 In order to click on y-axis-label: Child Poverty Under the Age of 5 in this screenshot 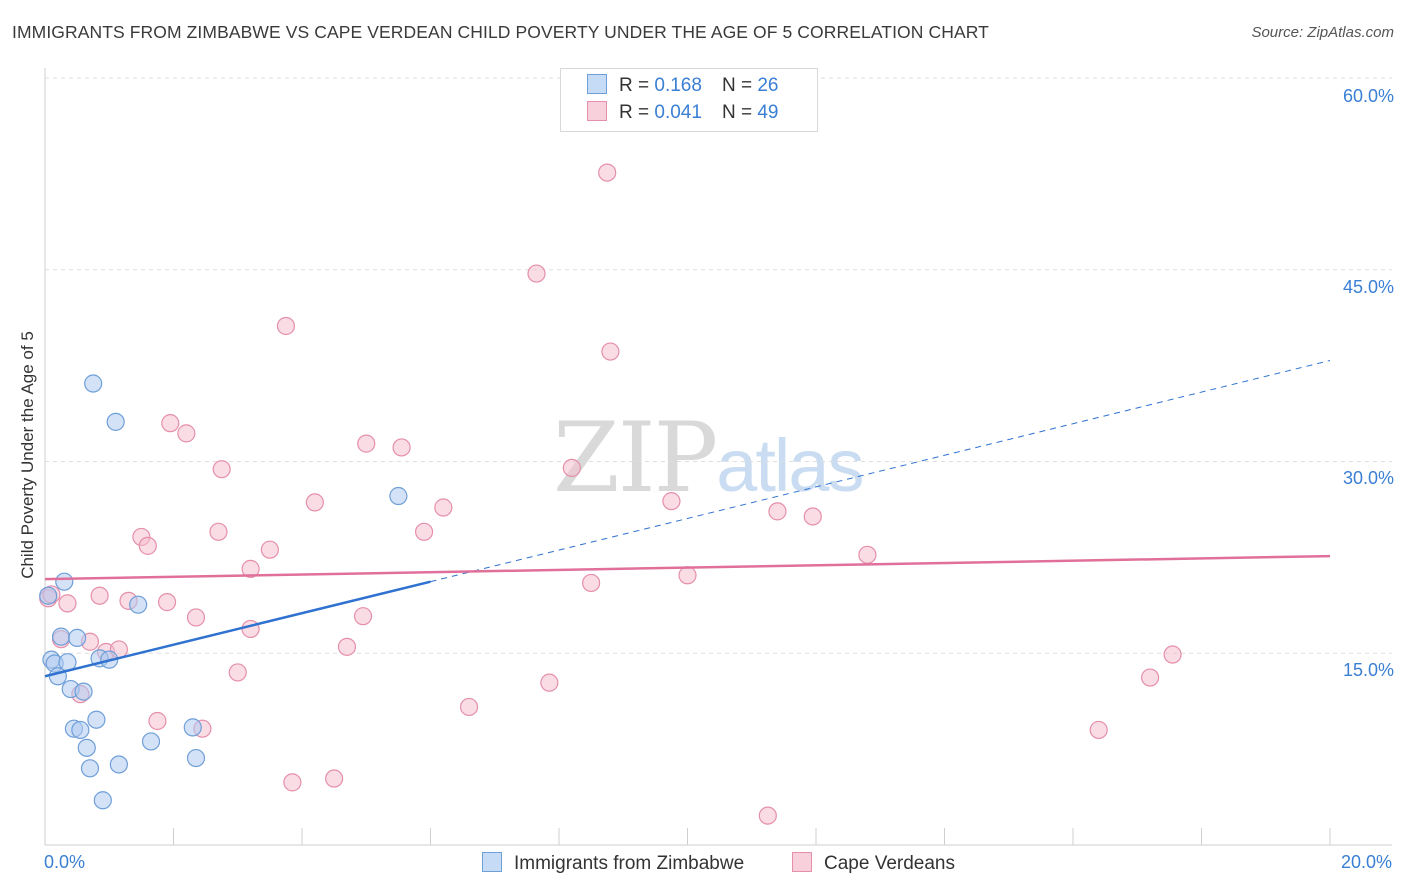, I will do `click(27, 455)`.